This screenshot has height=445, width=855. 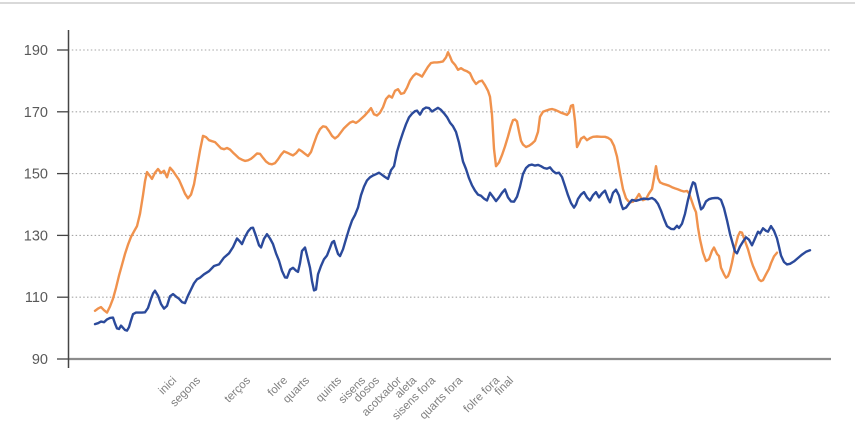 What do you see at coordinates (427, 3) in the screenshot?
I see `top-border-line` at bounding box center [427, 3].